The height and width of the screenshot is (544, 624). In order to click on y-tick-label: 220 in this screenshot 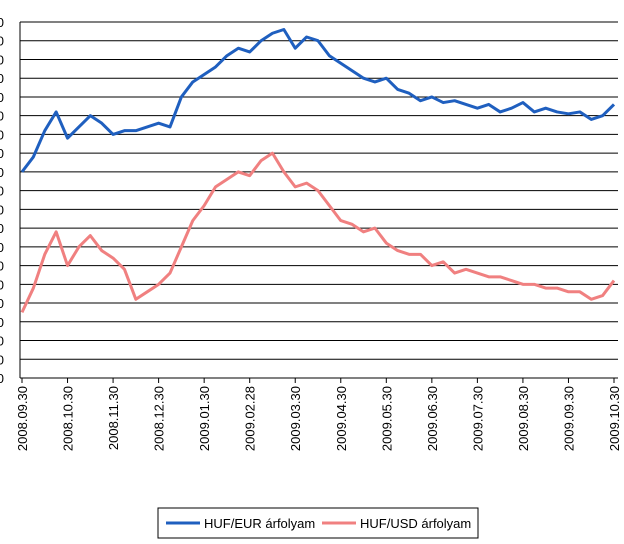, I will do `click(2, 209)`.